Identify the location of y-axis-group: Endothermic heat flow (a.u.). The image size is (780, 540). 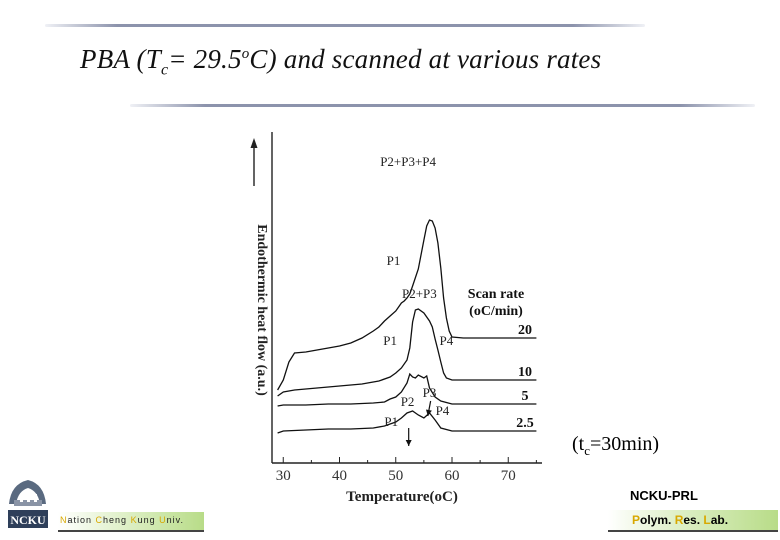
(259, 267).